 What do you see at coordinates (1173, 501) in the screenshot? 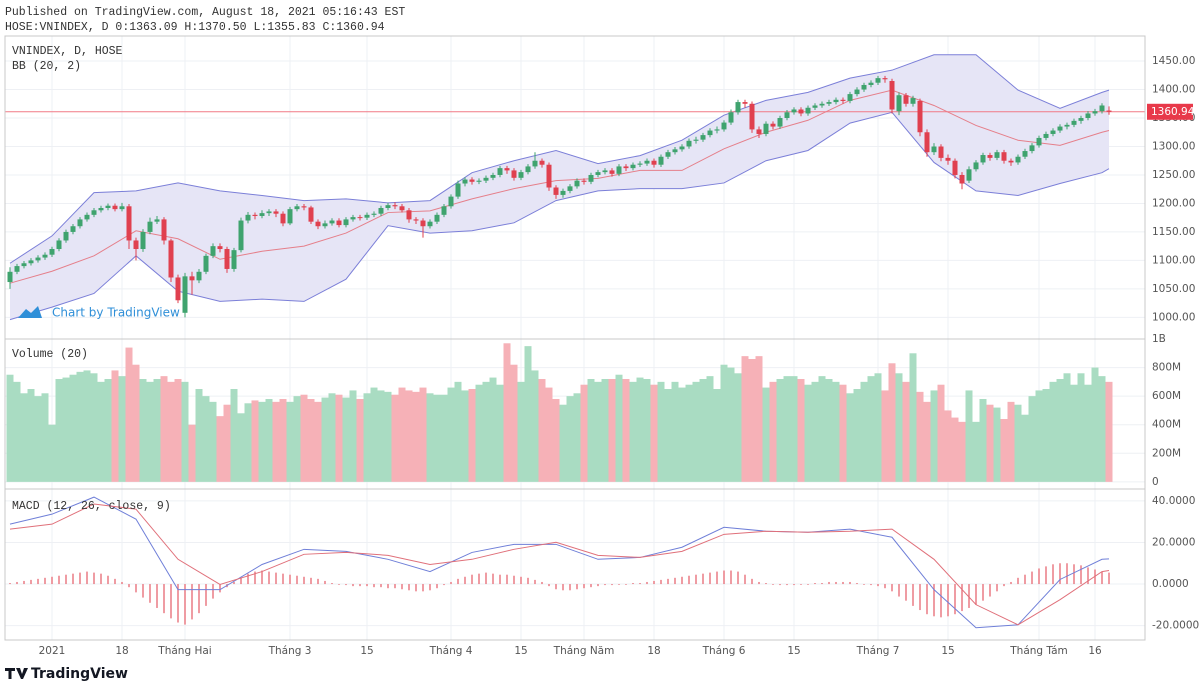
I see `y-tick-label: 40.0000` at bounding box center [1173, 501].